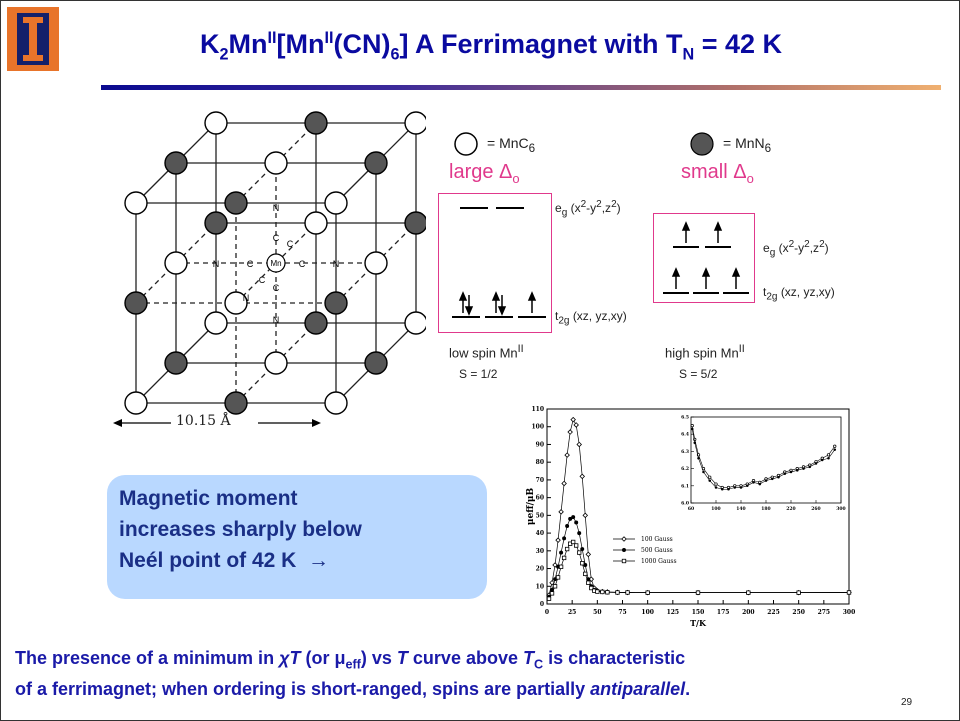  What do you see at coordinates (715, 509) in the screenshot?
I see `inset-x-tick-label: 100` at bounding box center [715, 509].